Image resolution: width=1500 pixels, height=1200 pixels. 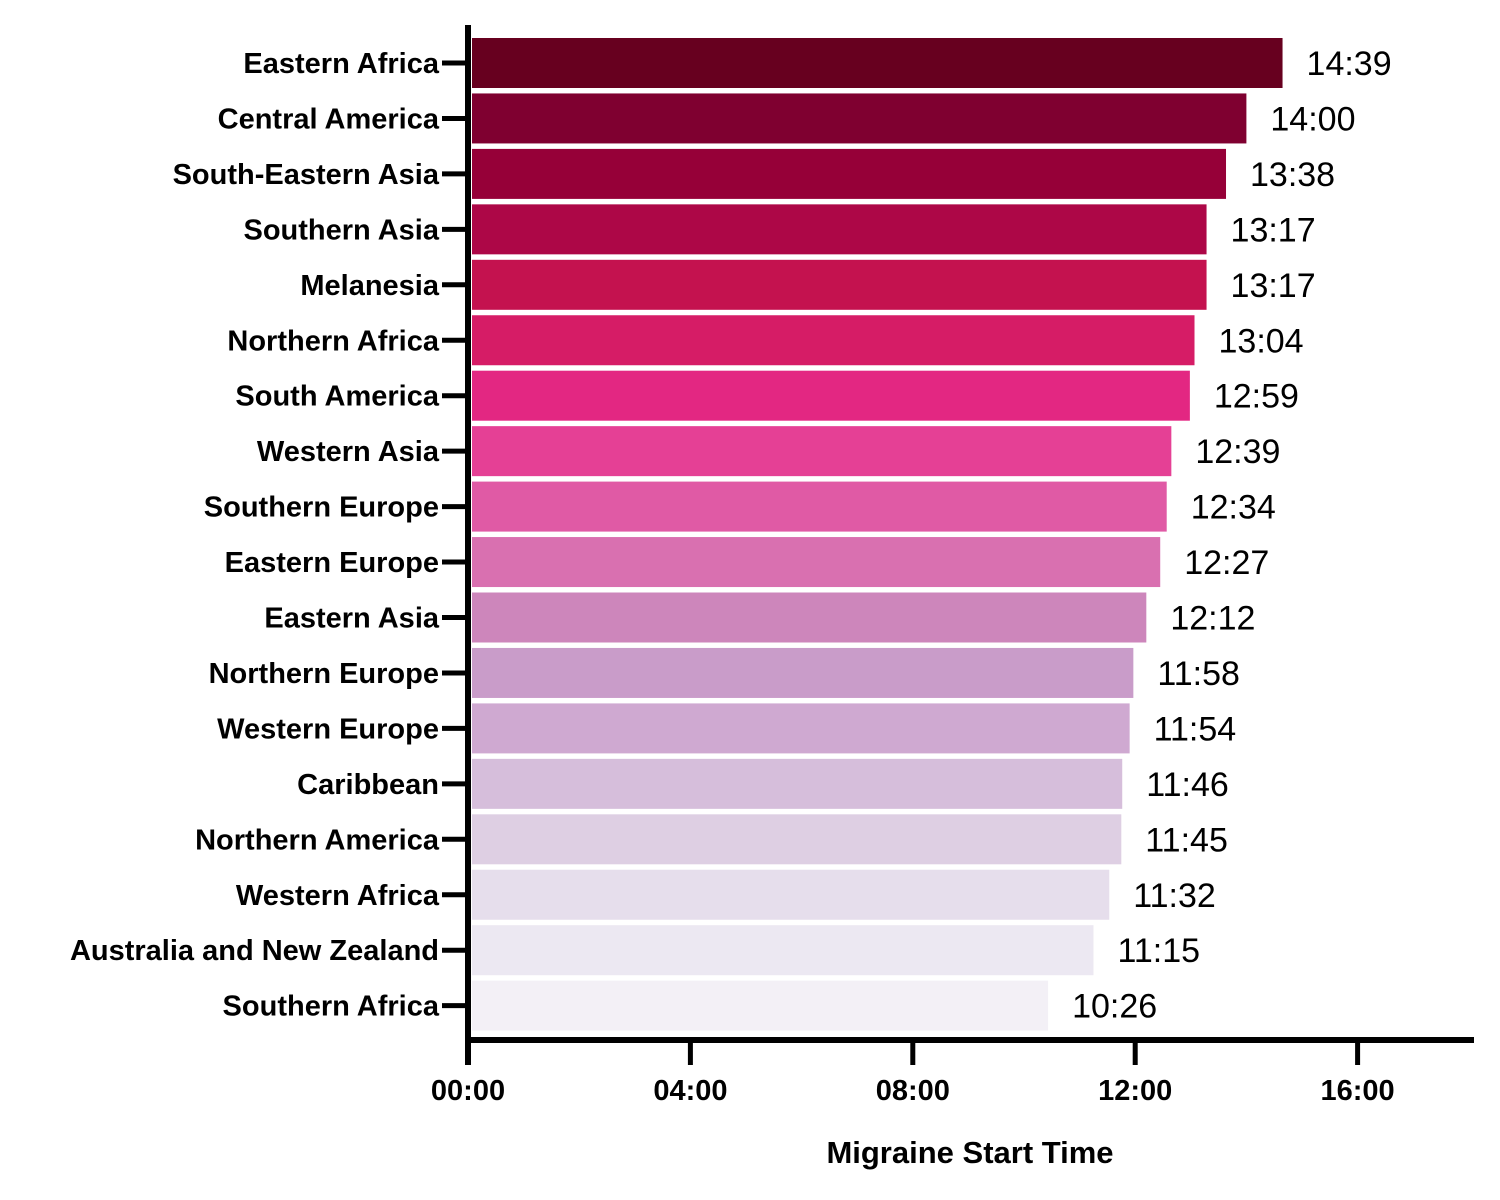 What do you see at coordinates (1212, 619) in the screenshot?
I see `value-label: 12:12` at bounding box center [1212, 619].